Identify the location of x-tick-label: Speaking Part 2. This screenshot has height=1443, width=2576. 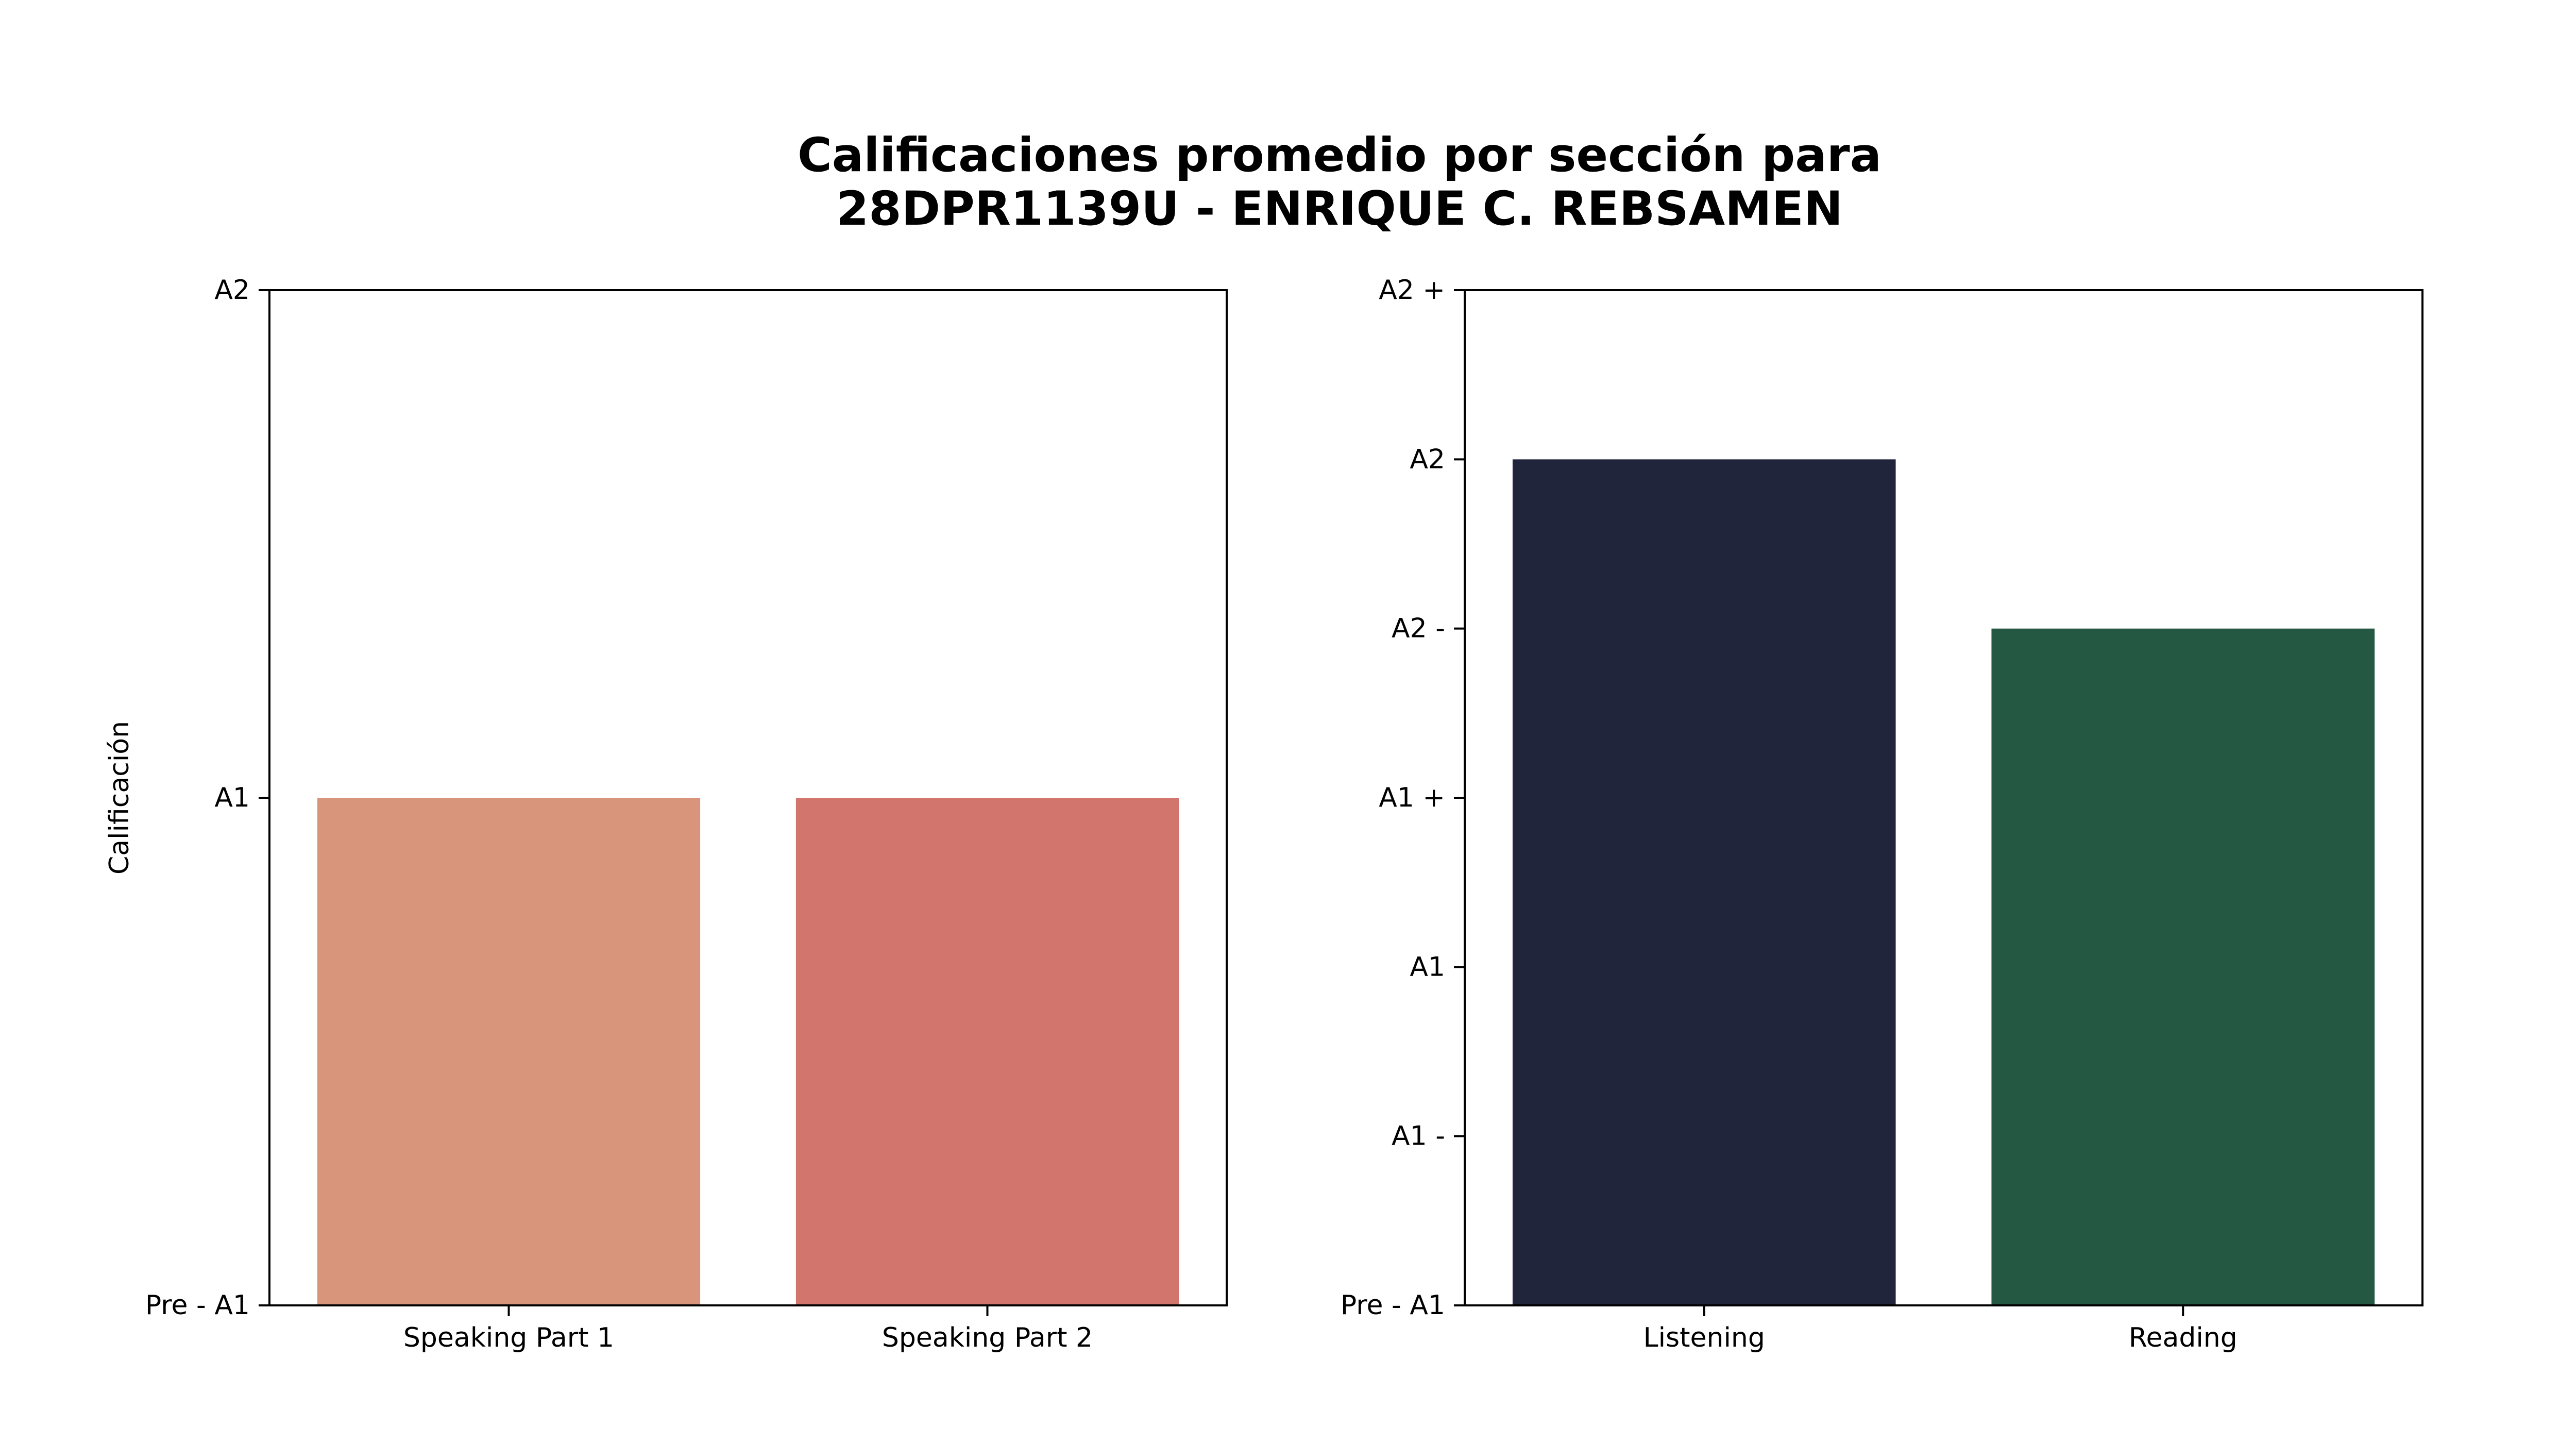
(987, 1337).